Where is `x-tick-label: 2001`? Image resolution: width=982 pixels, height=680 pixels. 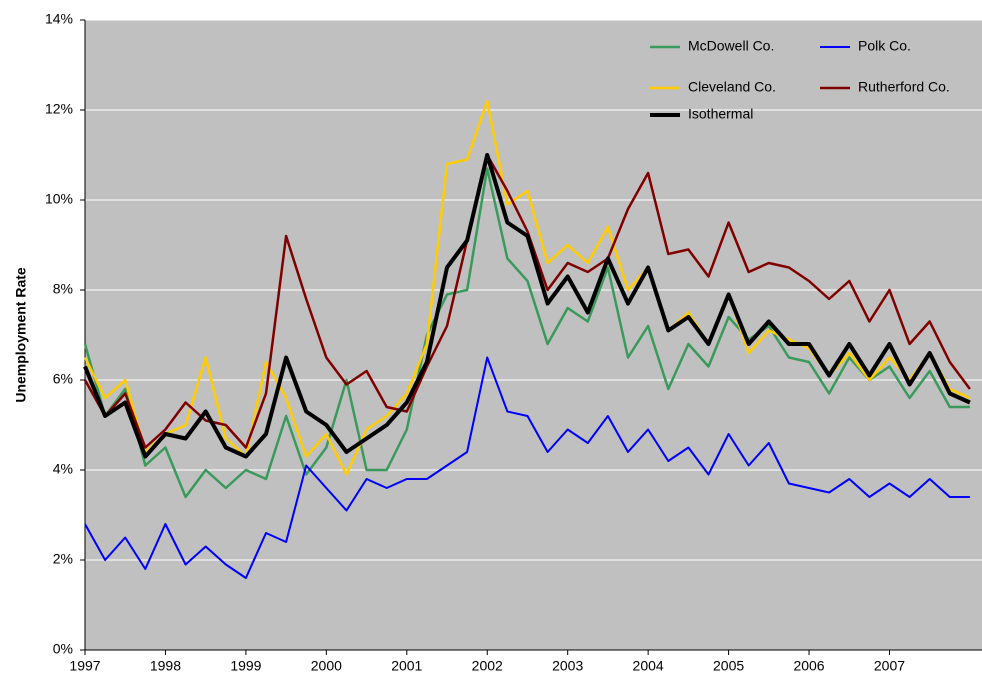 x-tick-label: 2001 is located at coordinates (406, 666).